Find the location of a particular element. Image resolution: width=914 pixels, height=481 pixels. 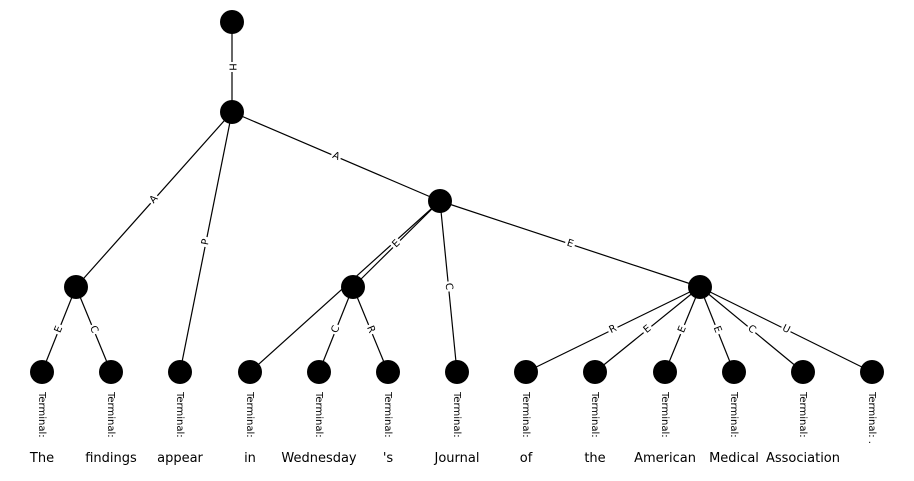

token-word: The is located at coordinates (41, 458).